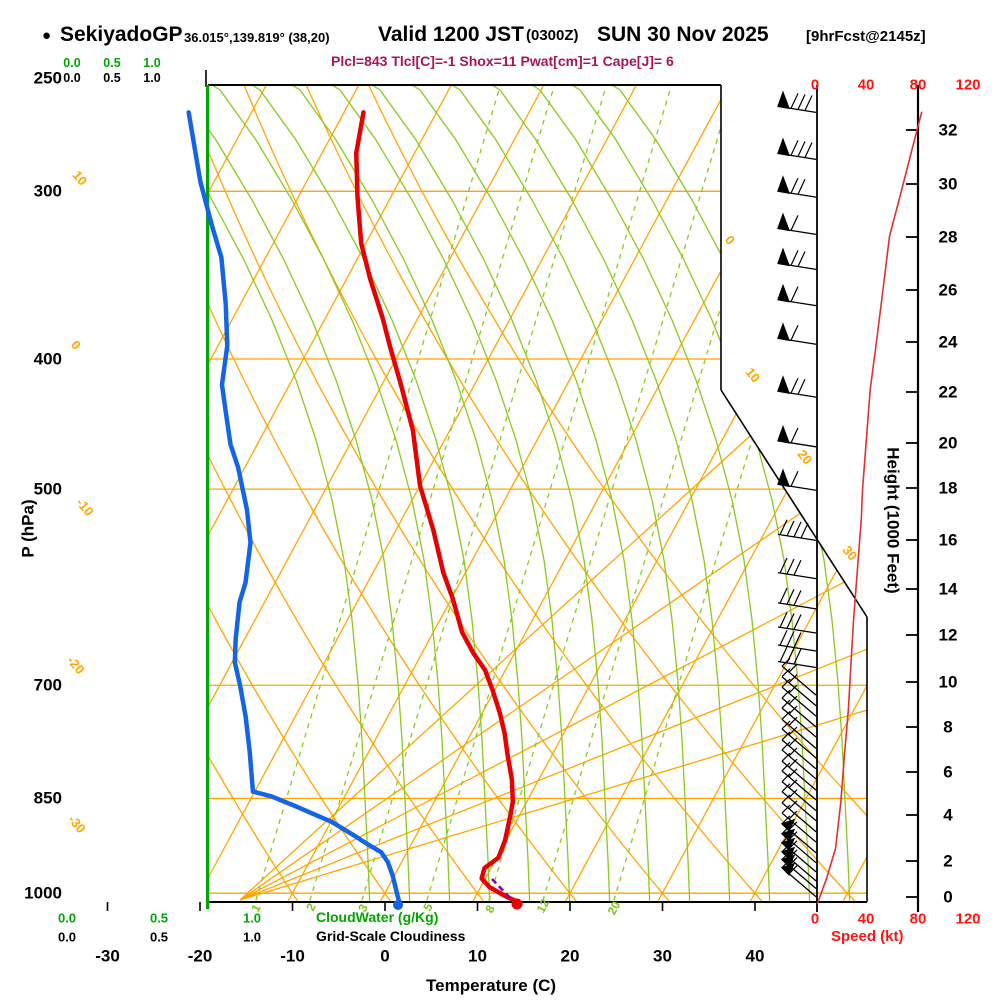  I want to click on temperature-trace, so click(437, 507).